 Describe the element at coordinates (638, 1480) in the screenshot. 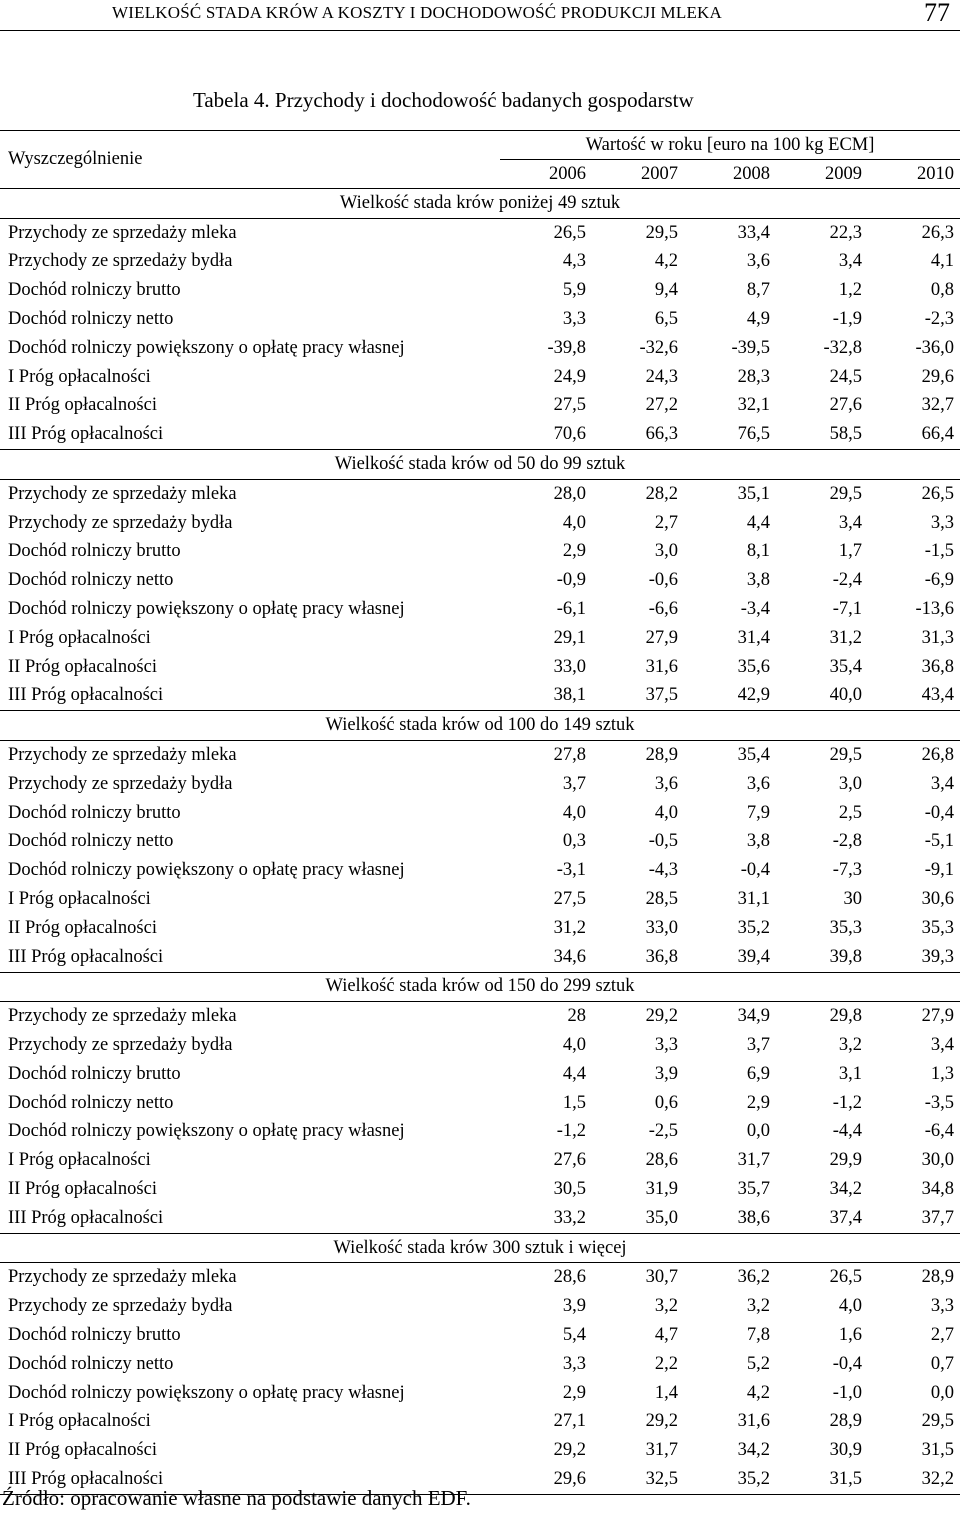

I see `value-cell: 32,5` at that location.